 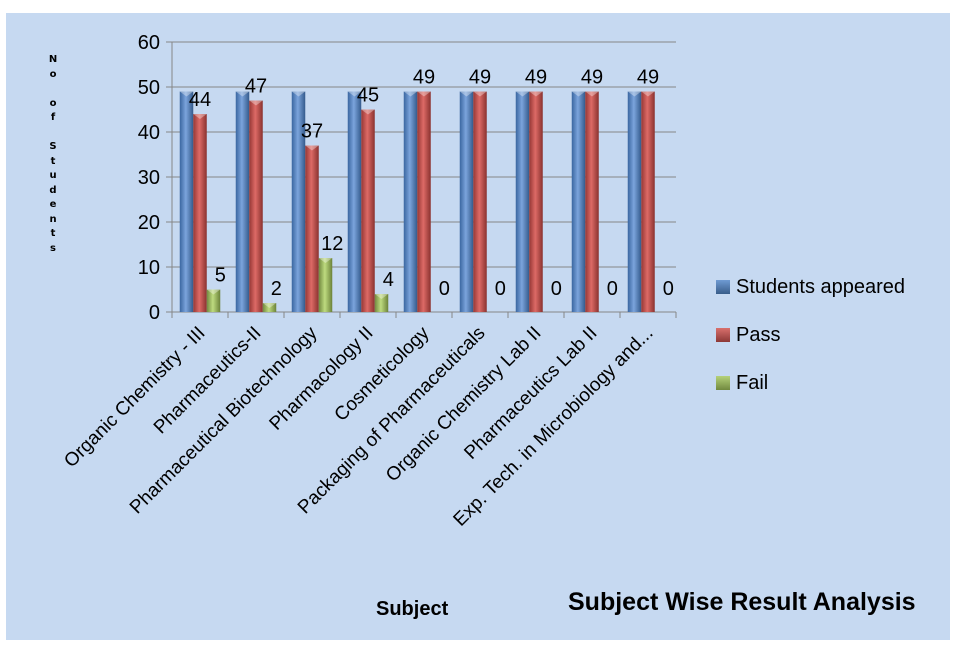 I want to click on legend-label-pass: Pass, so click(x=758, y=335).